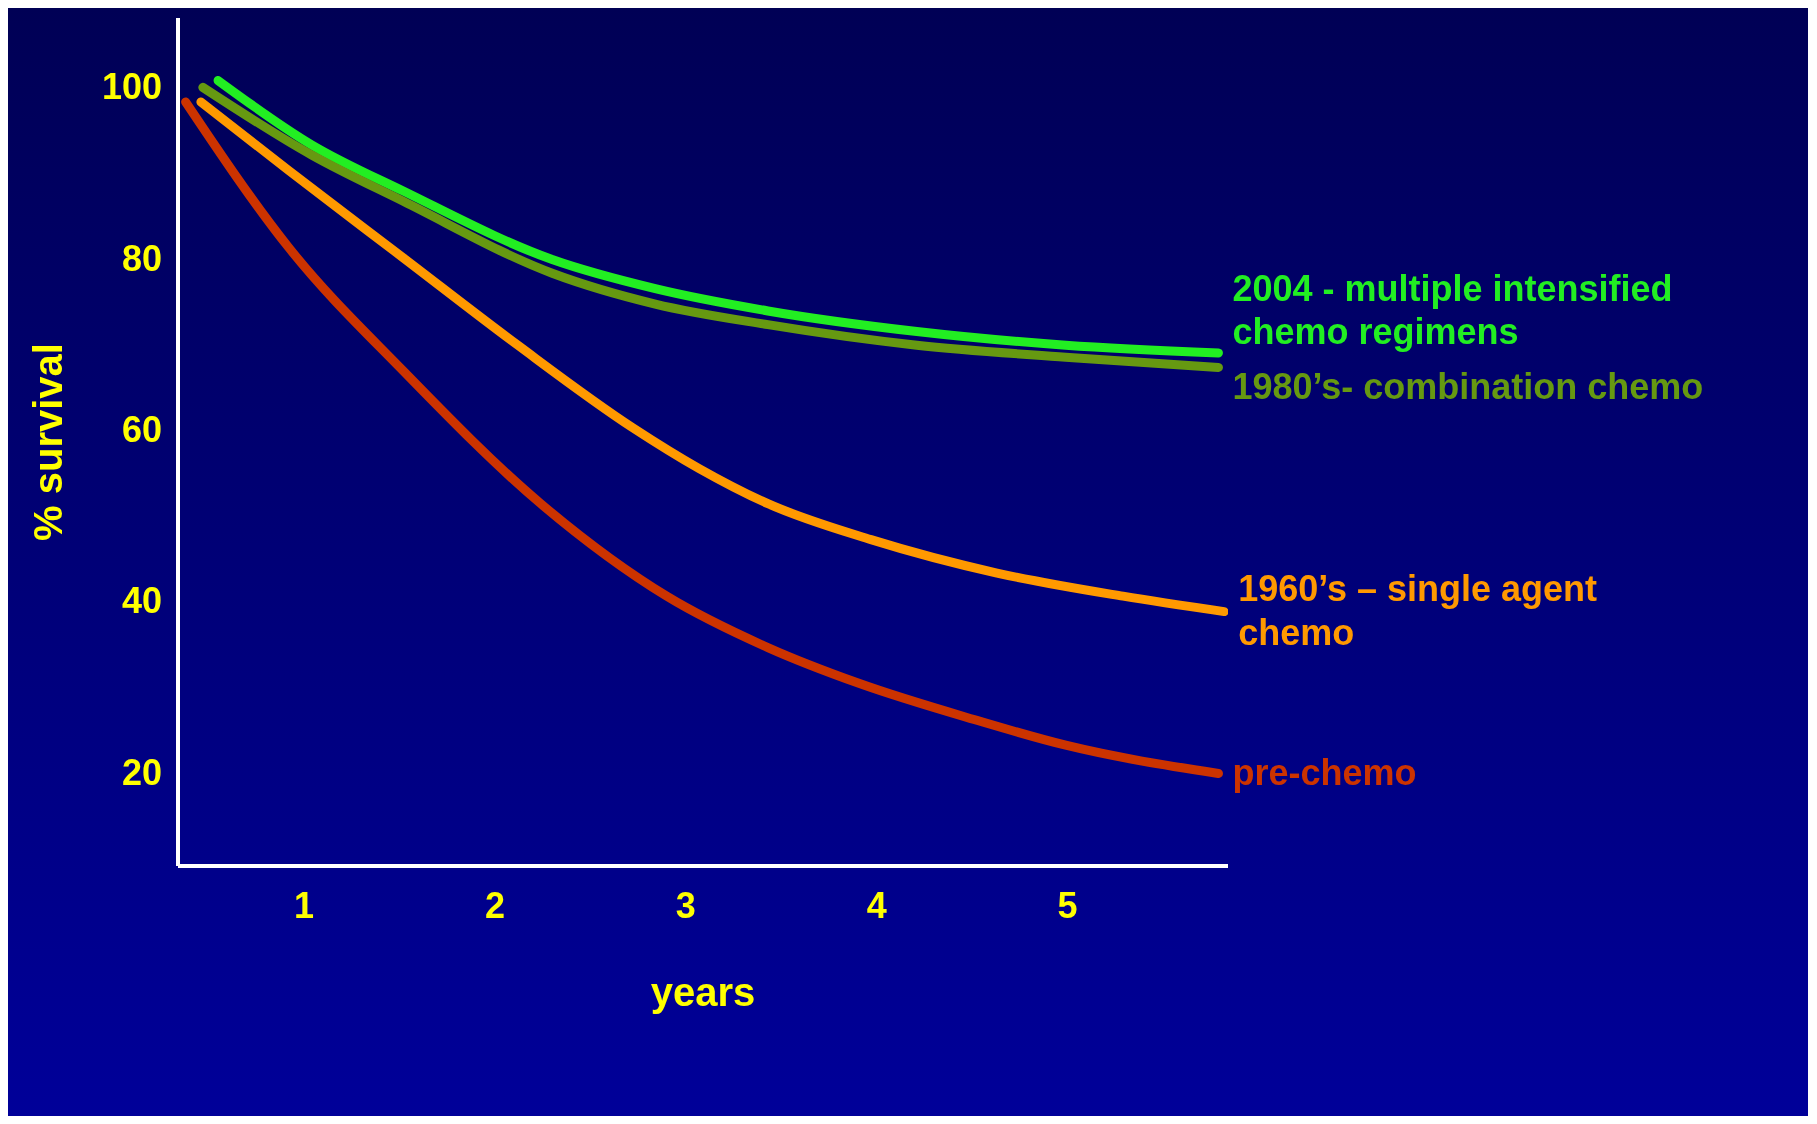 The height and width of the screenshot is (1124, 1817). I want to click on series-label: pre-chemo, so click(1325, 772).